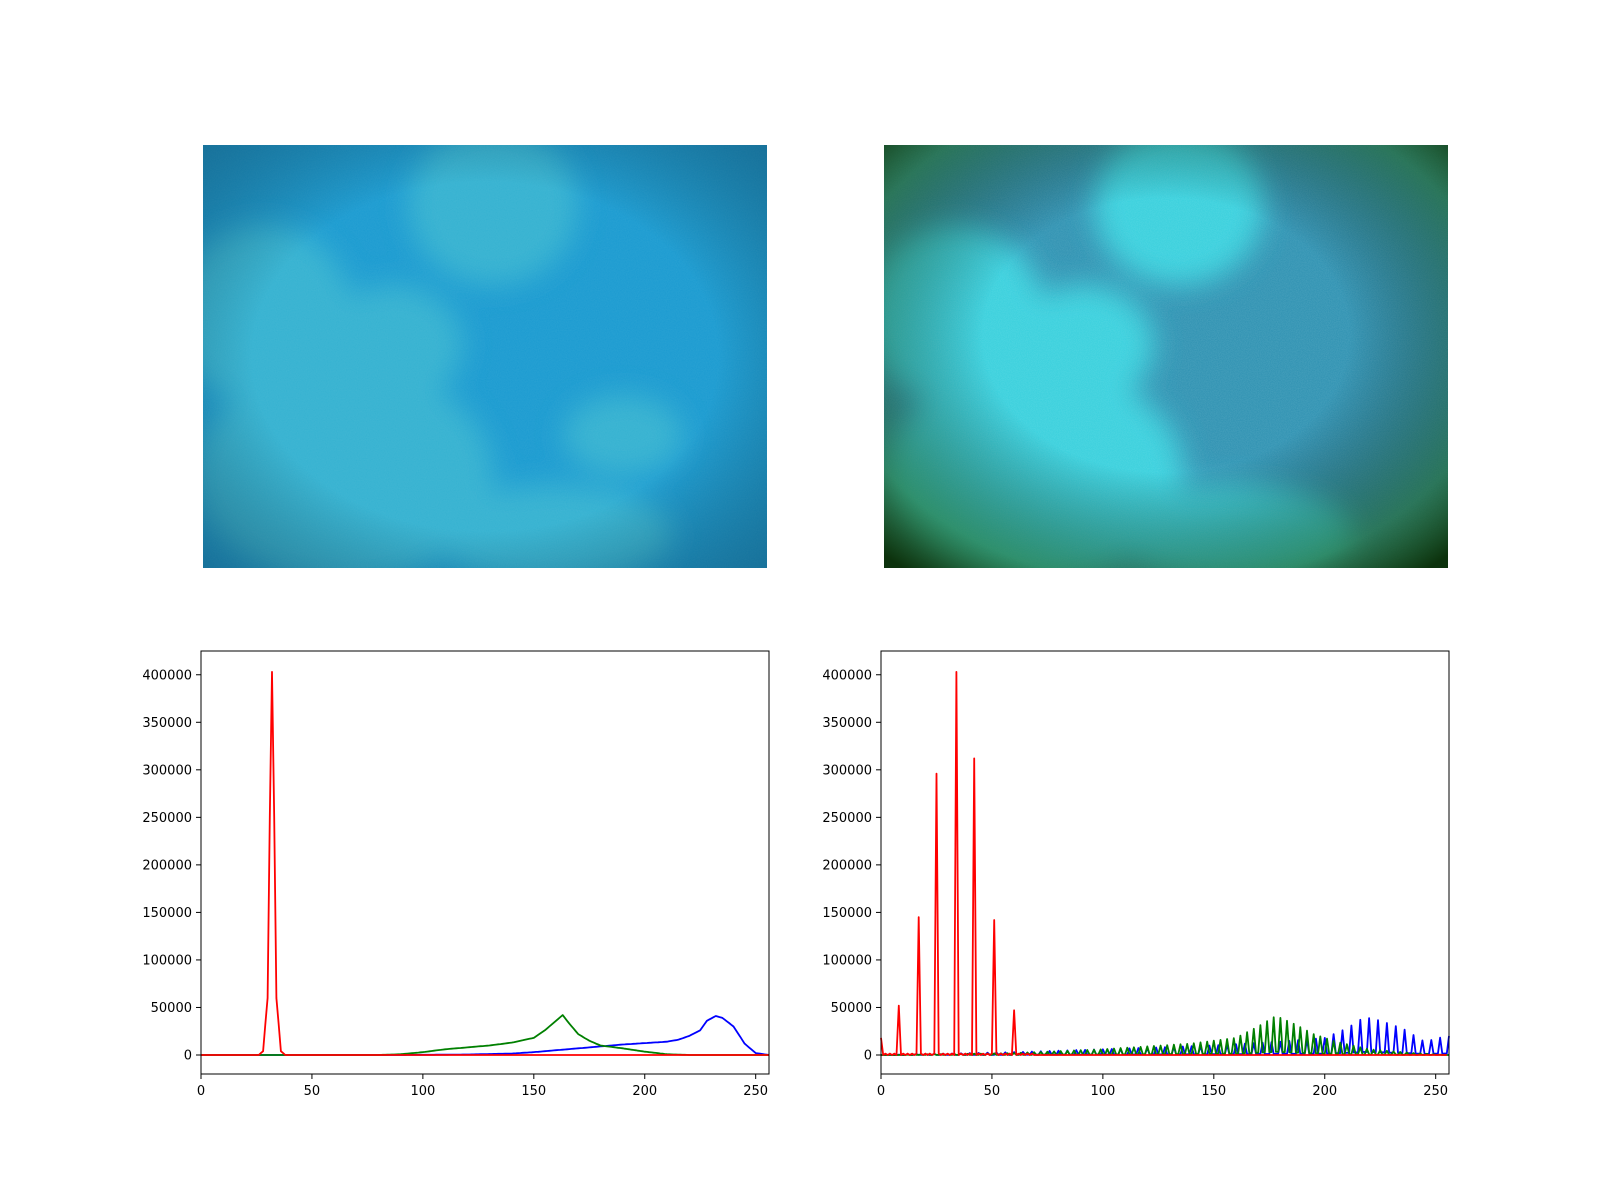 This screenshot has height=1200, width=1600. Describe the element at coordinates (1165, 1036) in the screenshot. I see `series-line-blue` at that location.